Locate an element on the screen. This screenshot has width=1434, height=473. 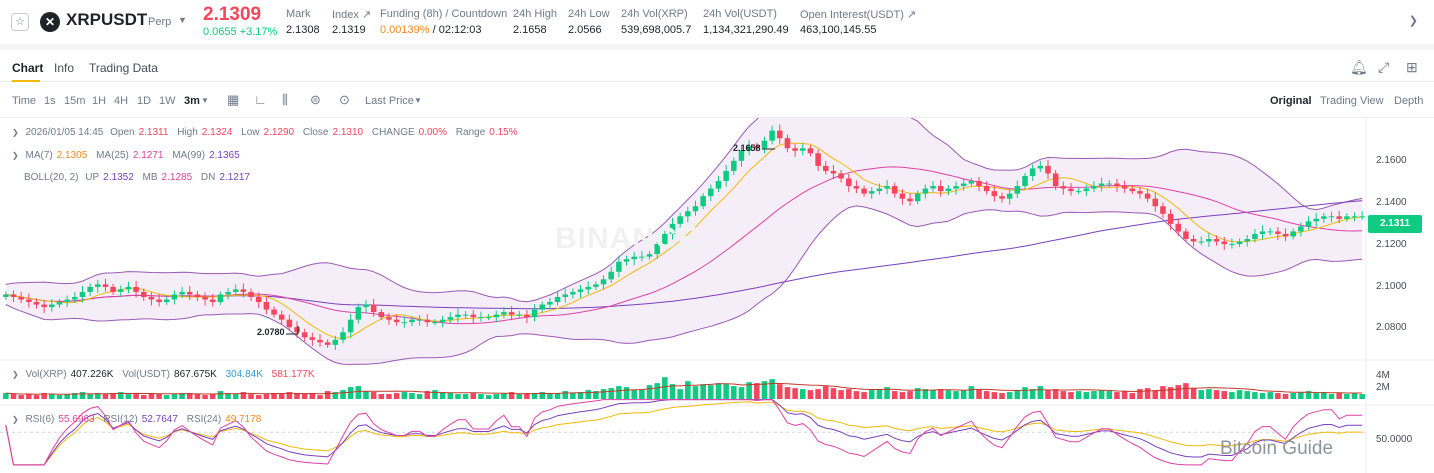
symbol-name: XRPUSDT is located at coordinates (107, 19).